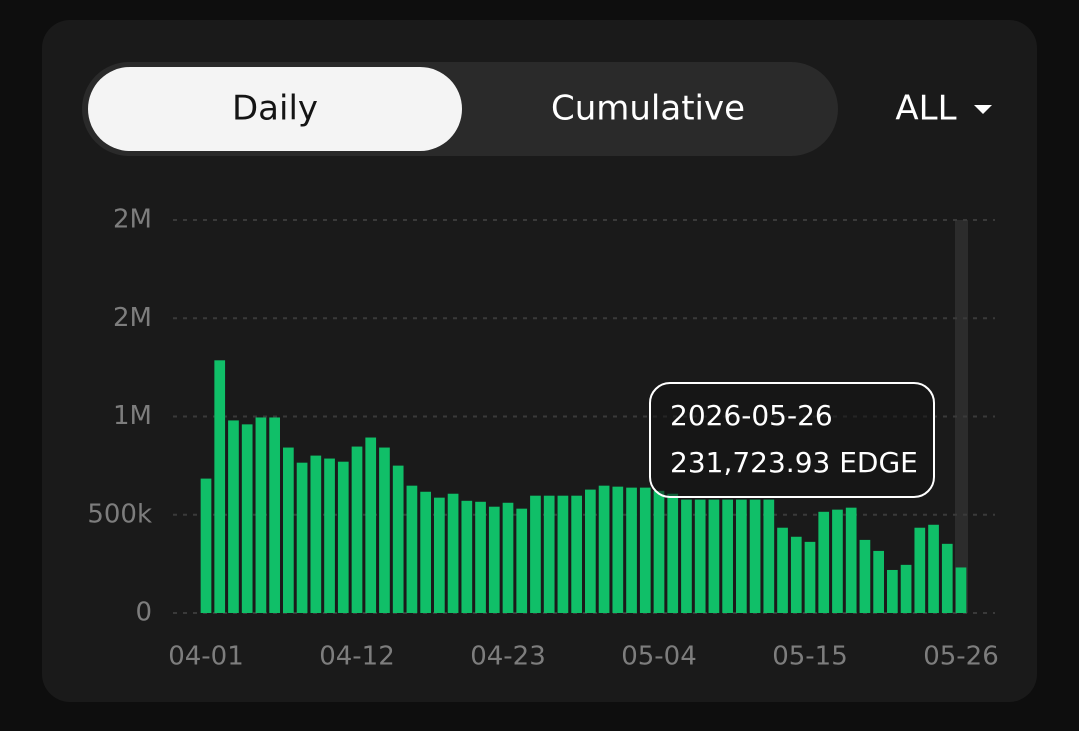 Image resolution: width=1079 pixels, height=731 pixels. Describe the element at coordinates (810, 657) in the screenshot. I see `x-tick-label: 05-15` at that location.